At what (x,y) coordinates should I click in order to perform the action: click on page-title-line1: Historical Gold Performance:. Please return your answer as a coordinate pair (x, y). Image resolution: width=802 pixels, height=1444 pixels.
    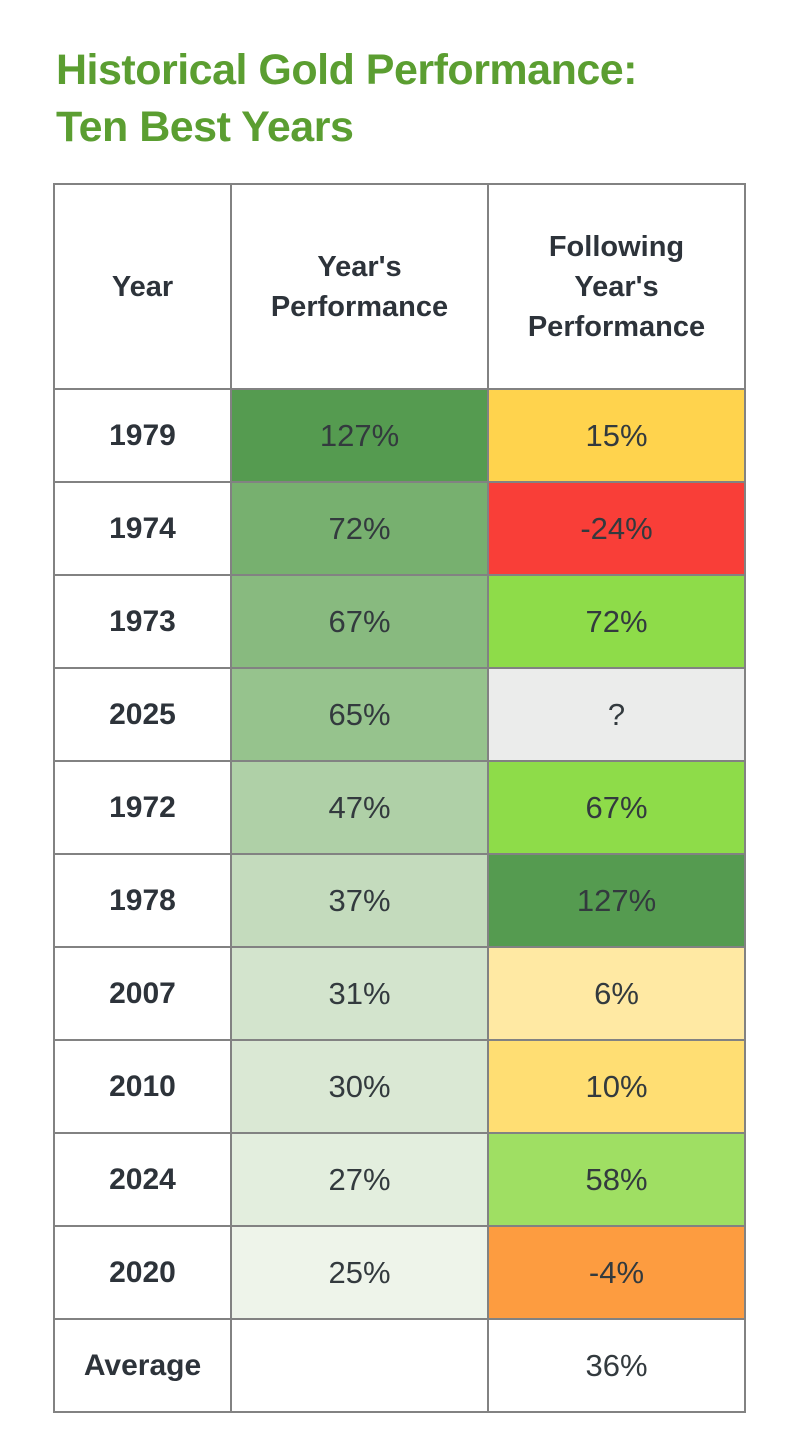
    Looking at the image, I should click on (347, 70).